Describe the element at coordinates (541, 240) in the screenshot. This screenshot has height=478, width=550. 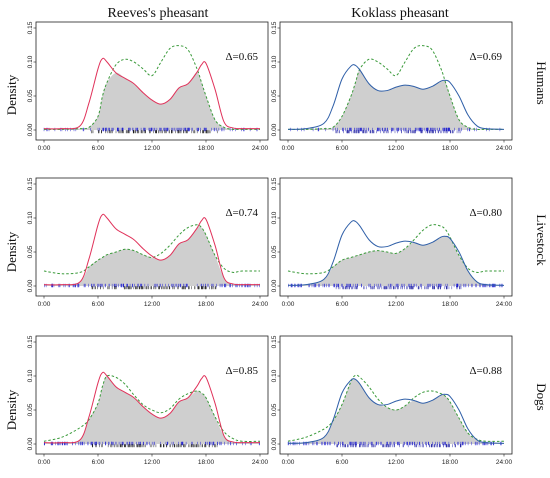
I see `row-title-livestock: Livestock` at that location.